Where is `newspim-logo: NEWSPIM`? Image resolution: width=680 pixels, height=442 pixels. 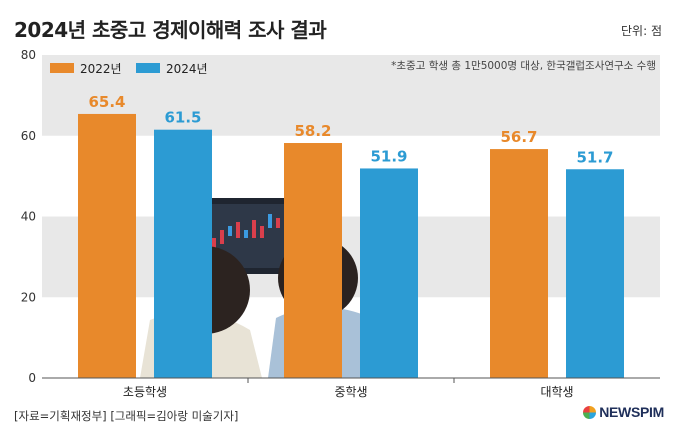
newspim-logo: NEWSPIM is located at coordinates (623, 412).